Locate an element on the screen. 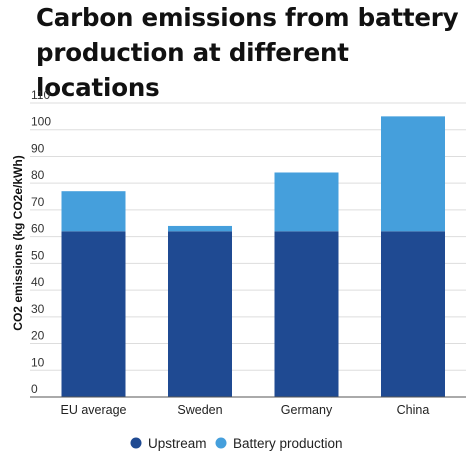  y-tick-label: 40 is located at coordinates (38, 282).